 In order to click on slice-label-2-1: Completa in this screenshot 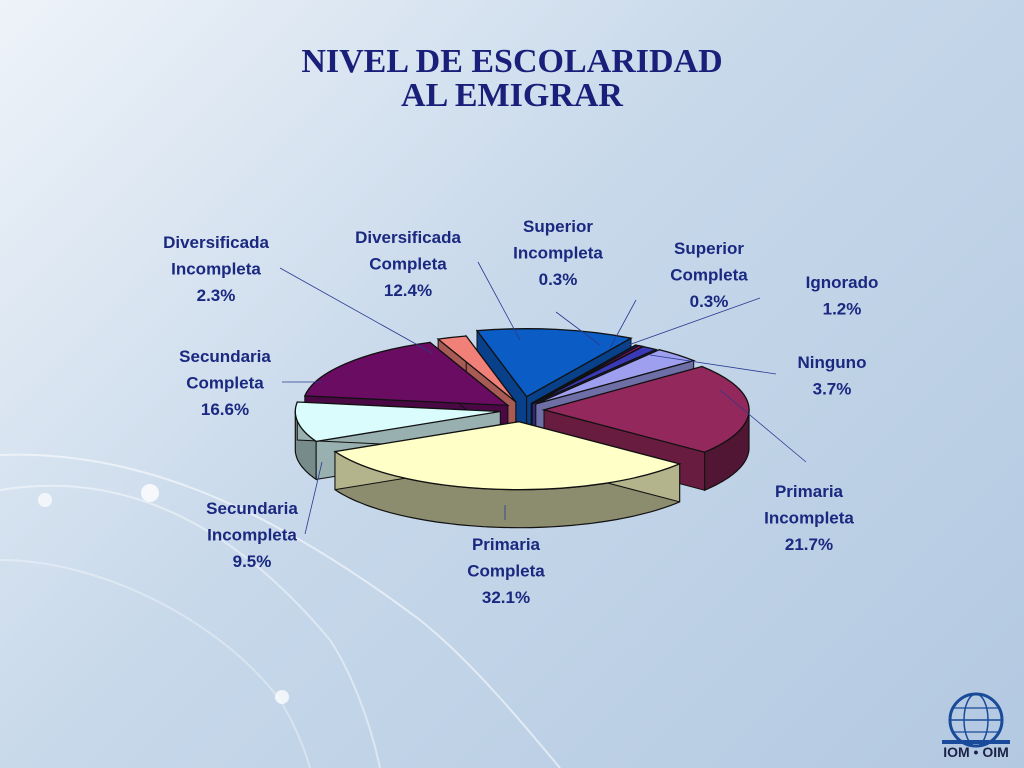, I will do `click(709, 275)`.